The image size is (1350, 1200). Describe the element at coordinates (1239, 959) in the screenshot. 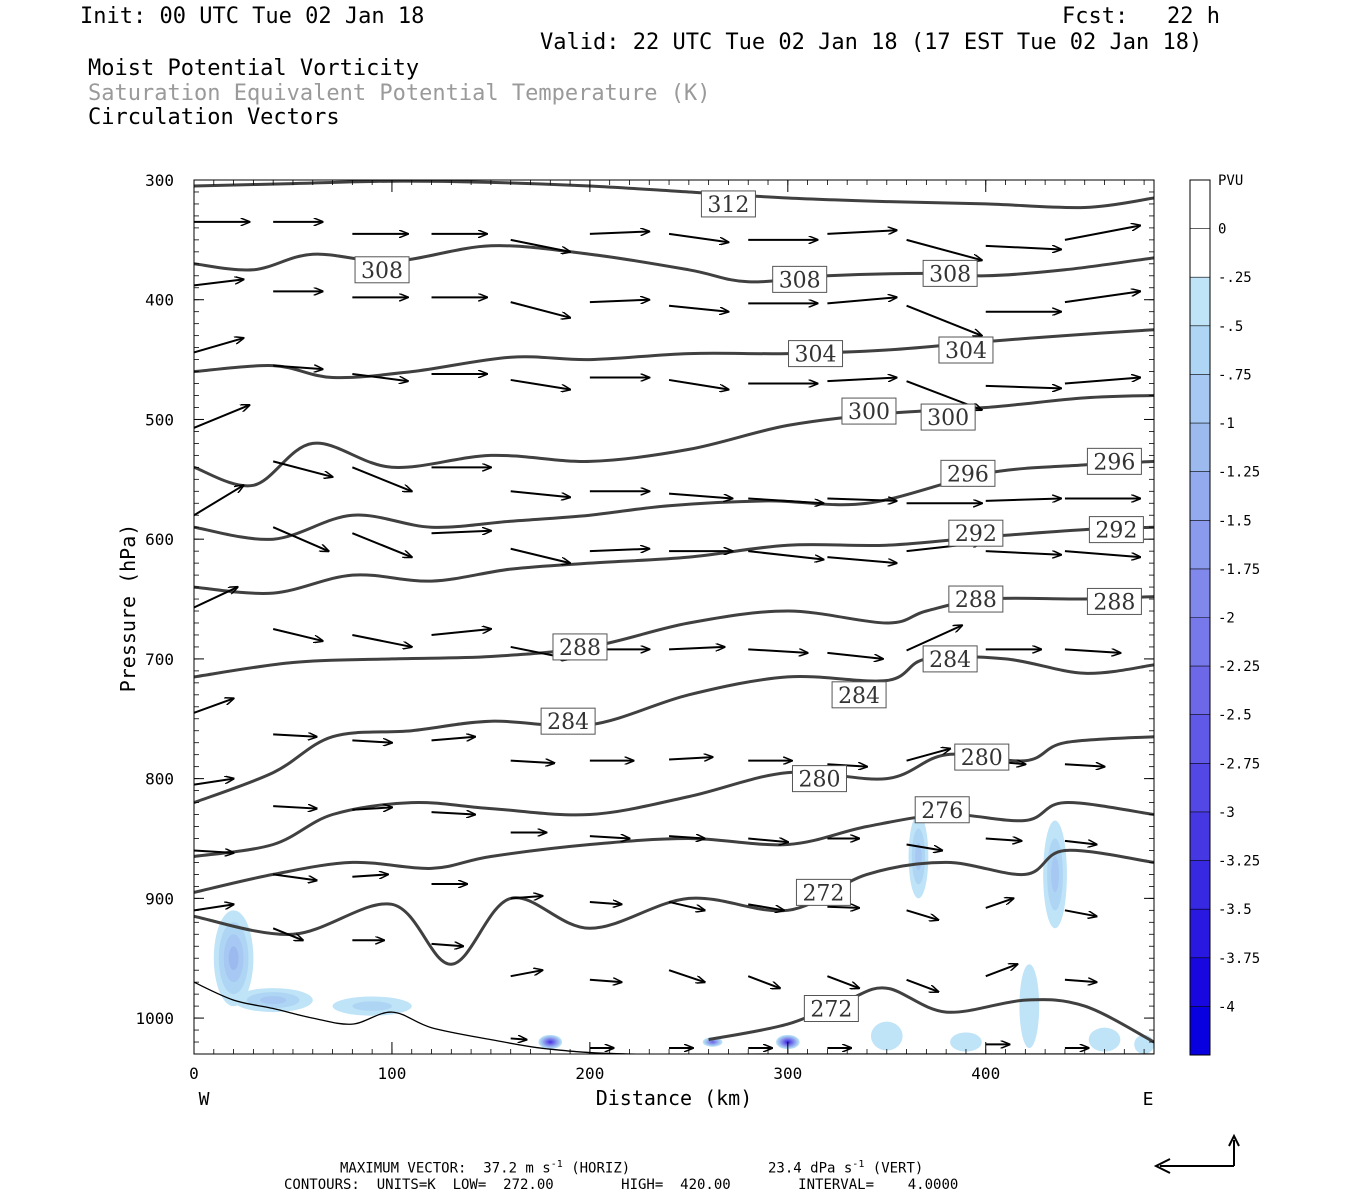

I see `colorbar-label: -3.75` at that location.